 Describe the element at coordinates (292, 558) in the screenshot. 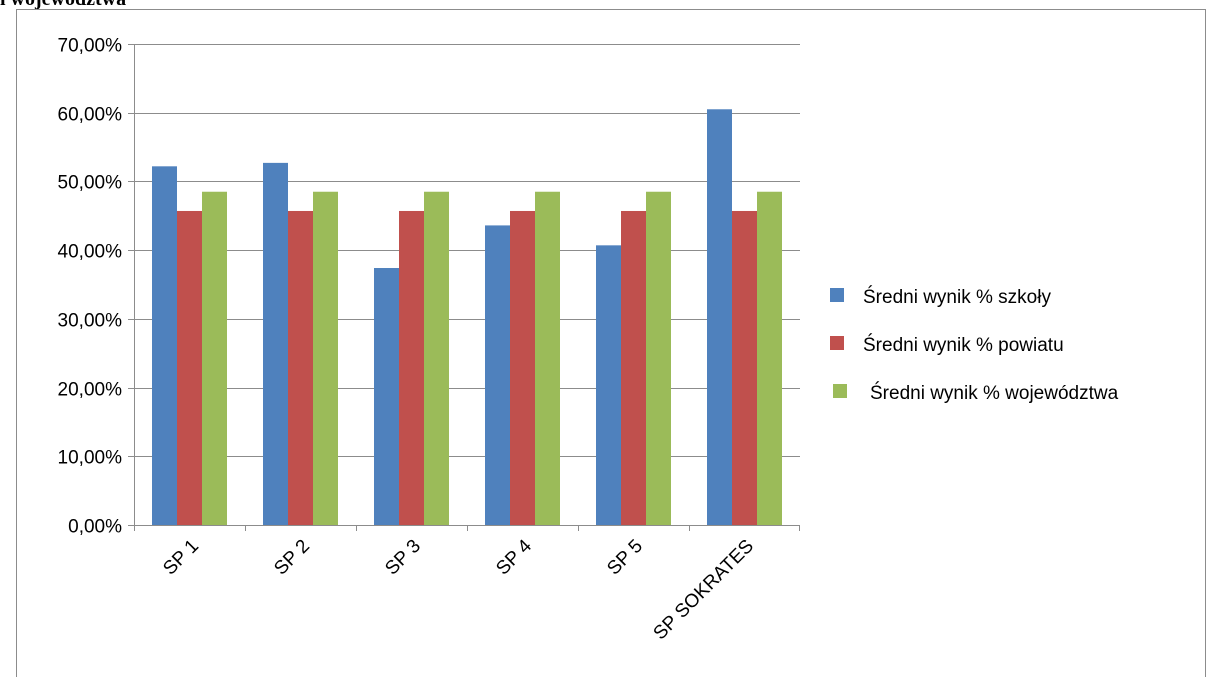

I see `x-tick-label: SP 2` at that location.